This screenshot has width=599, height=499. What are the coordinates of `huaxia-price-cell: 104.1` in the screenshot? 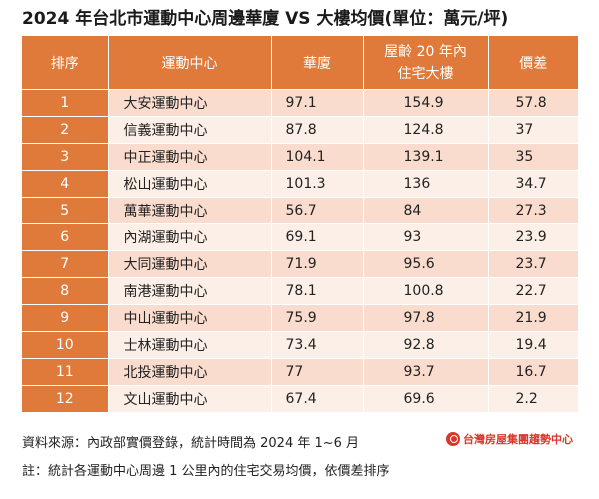 It's located at (317, 156).